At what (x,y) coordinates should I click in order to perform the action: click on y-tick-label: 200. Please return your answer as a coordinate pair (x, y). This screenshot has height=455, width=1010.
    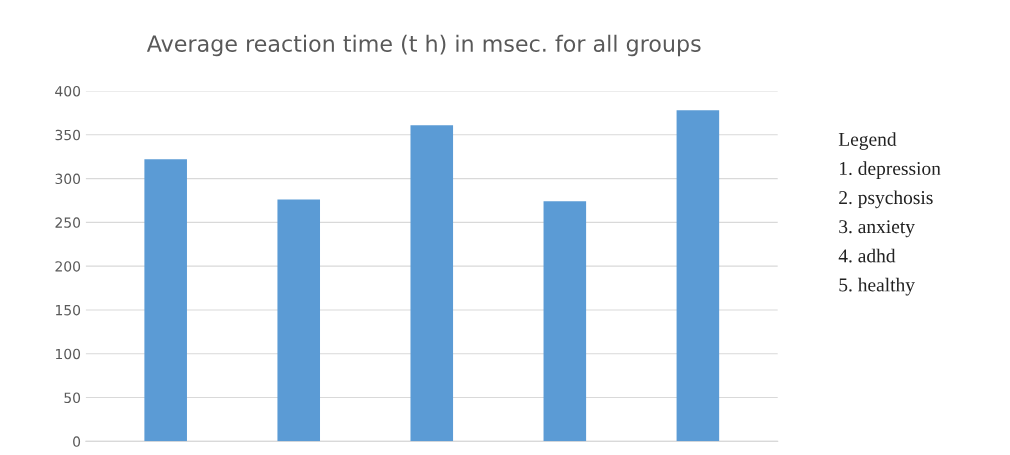
    Looking at the image, I should click on (68, 266).